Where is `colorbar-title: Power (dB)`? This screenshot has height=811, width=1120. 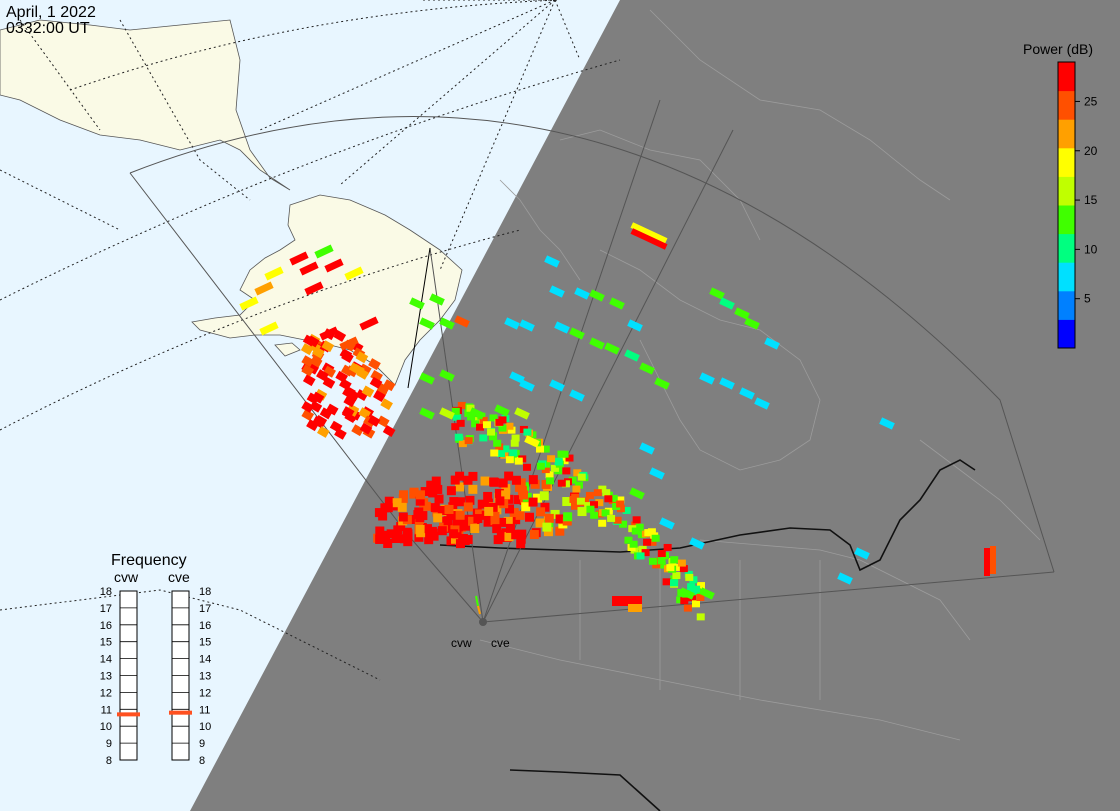
colorbar-title: Power (dB) is located at coordinates (1058, 49).